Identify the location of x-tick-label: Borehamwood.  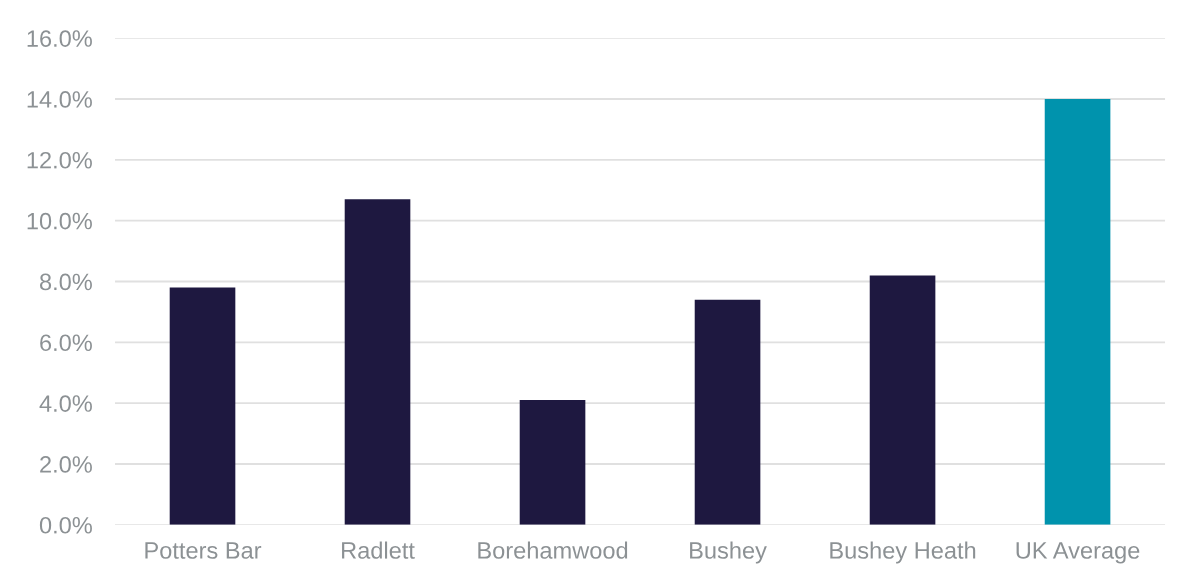
(553, 550).